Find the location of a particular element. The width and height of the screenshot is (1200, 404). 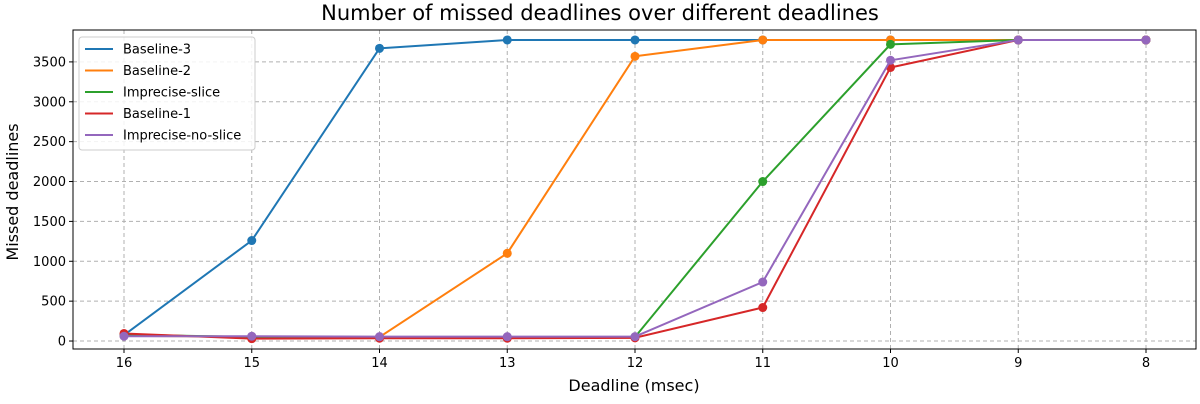

x-tick-label: 11 is located at coordinates (762, 363).